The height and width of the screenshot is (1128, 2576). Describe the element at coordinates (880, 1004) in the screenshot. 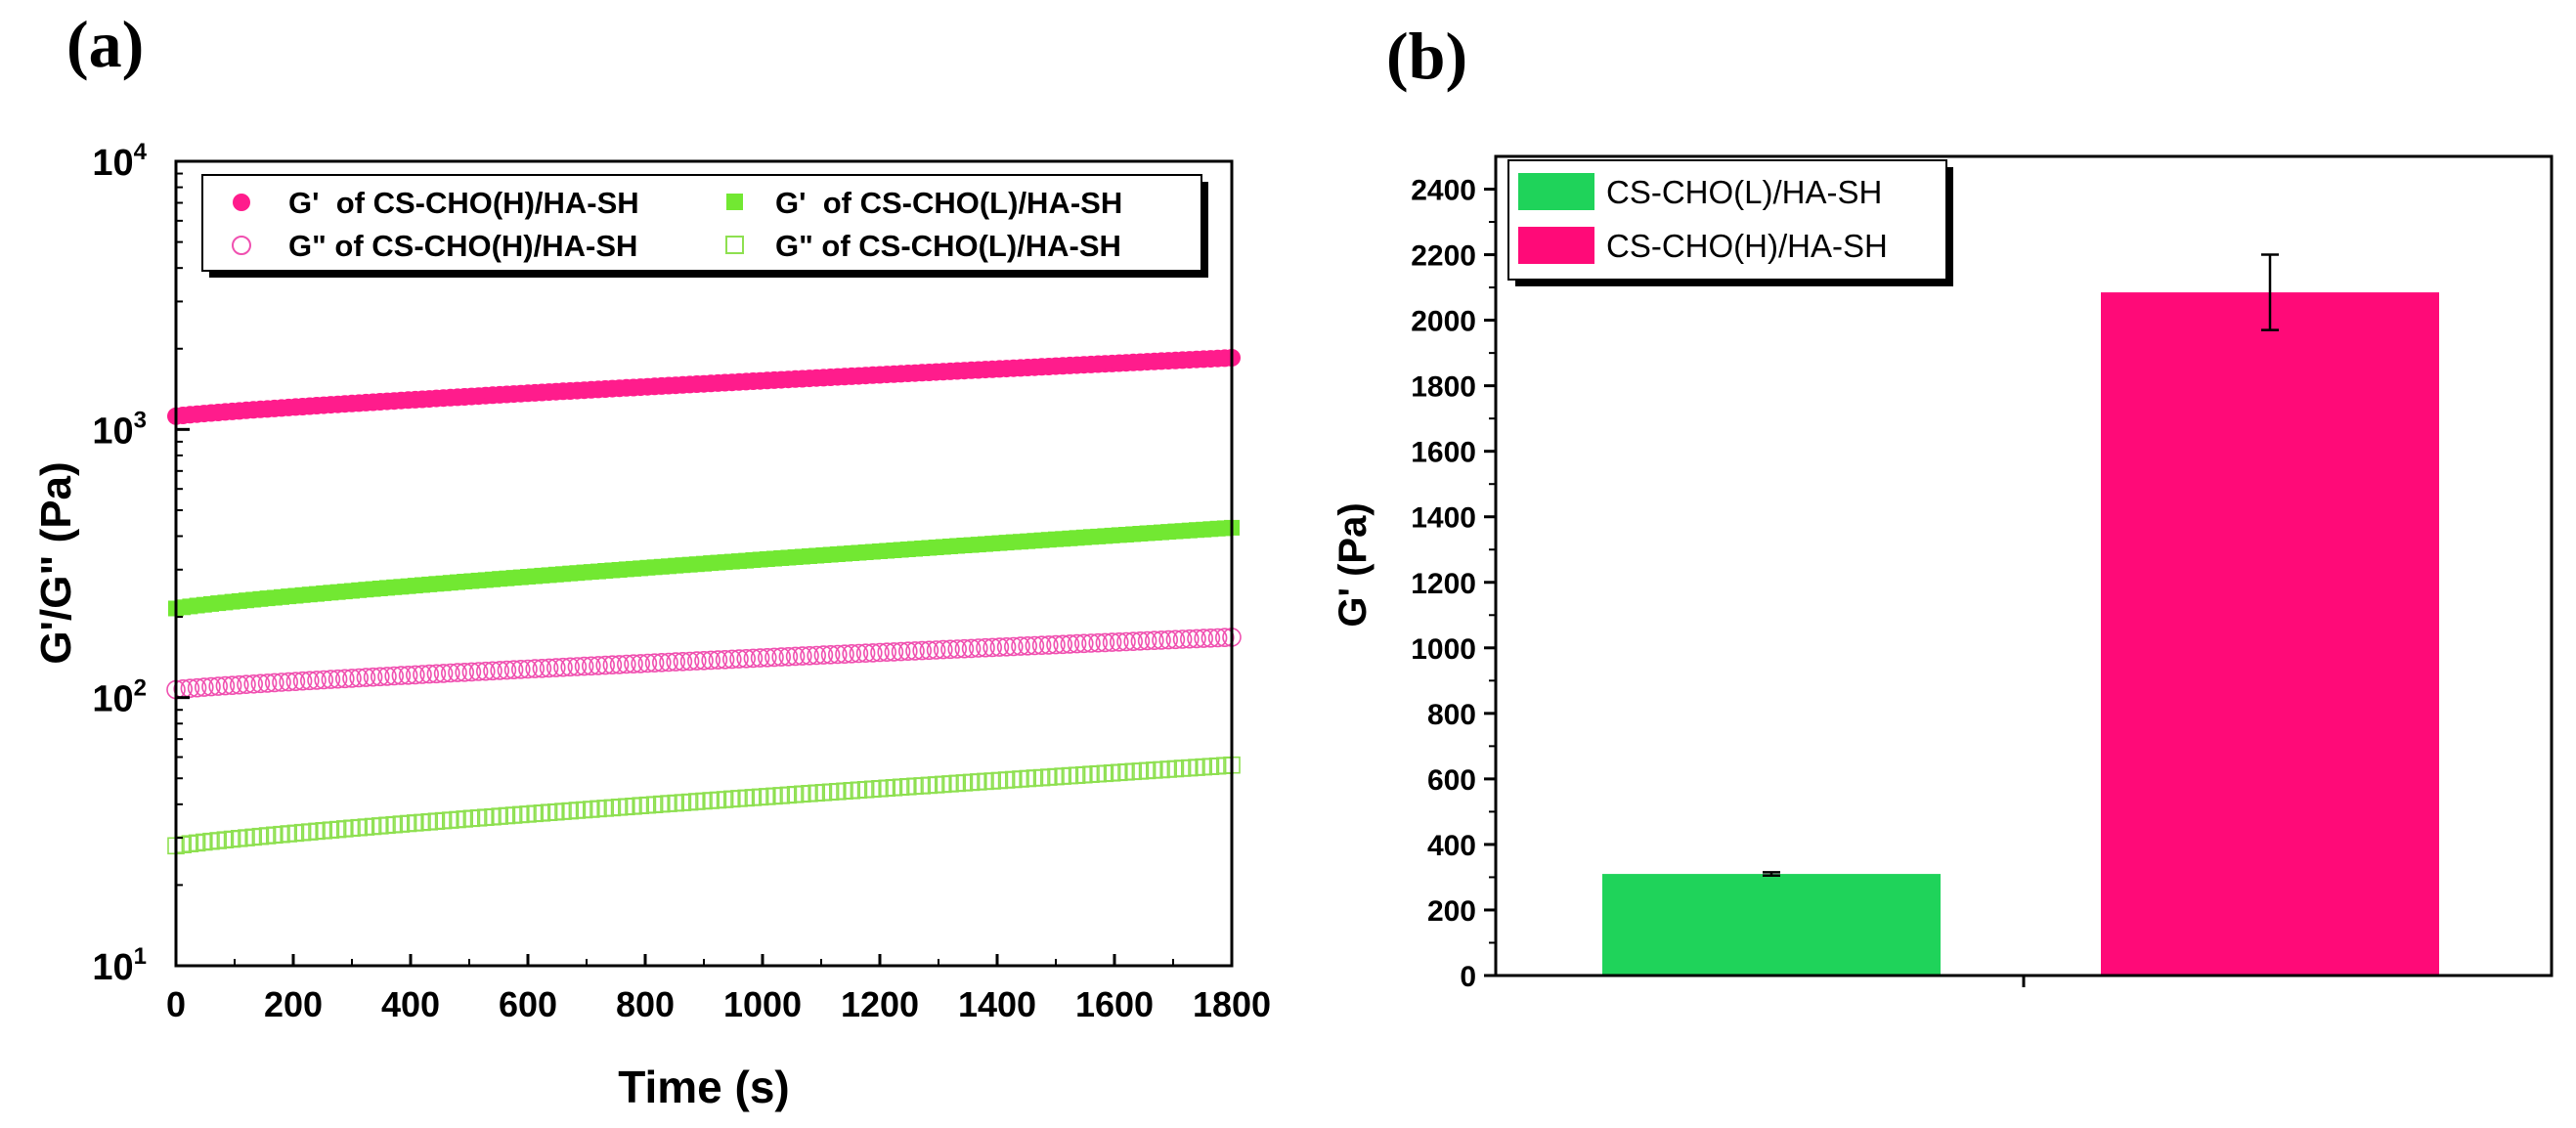

I see `xtick-label: 1200` at that location.